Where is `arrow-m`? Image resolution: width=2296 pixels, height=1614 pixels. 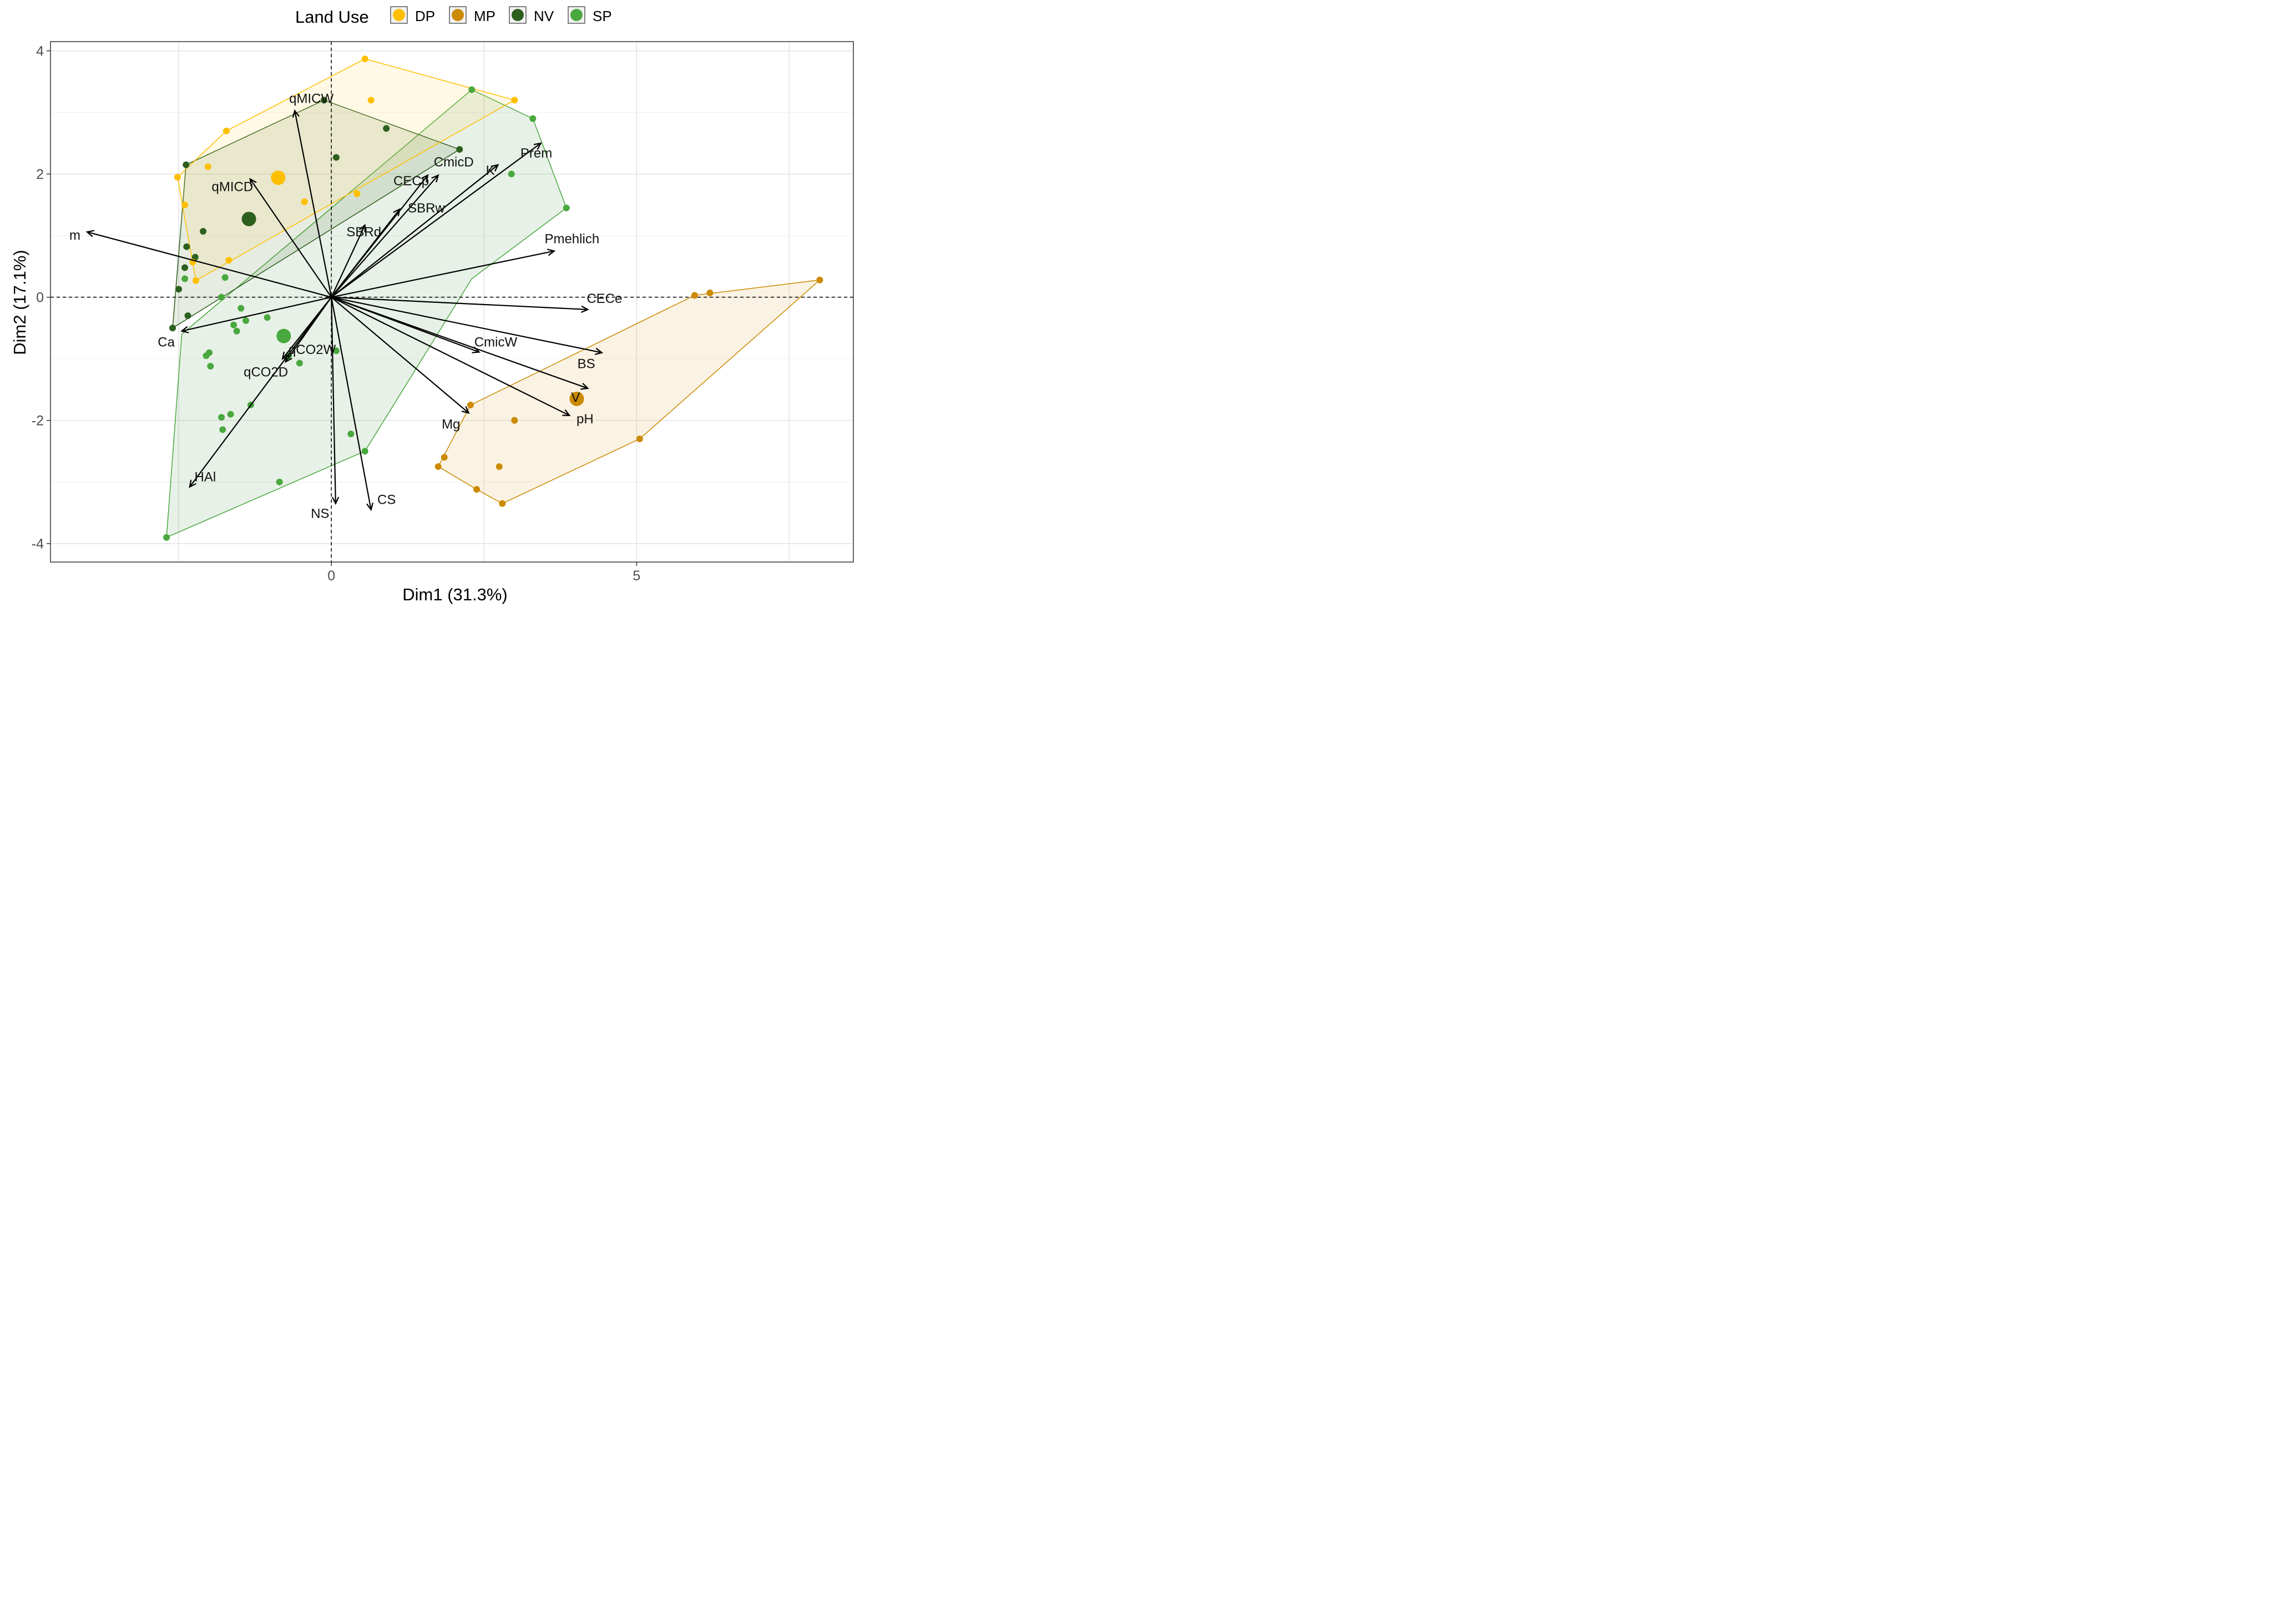 arrow-m is located at coordinates (209, 264).